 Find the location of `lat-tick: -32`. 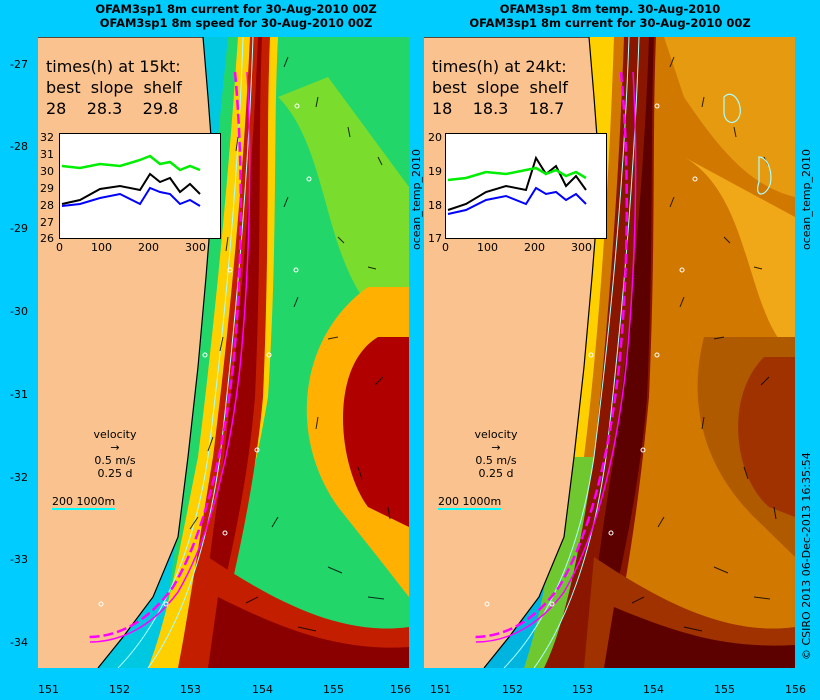

lat-tick: -32 is located at coordinates (19, 477).